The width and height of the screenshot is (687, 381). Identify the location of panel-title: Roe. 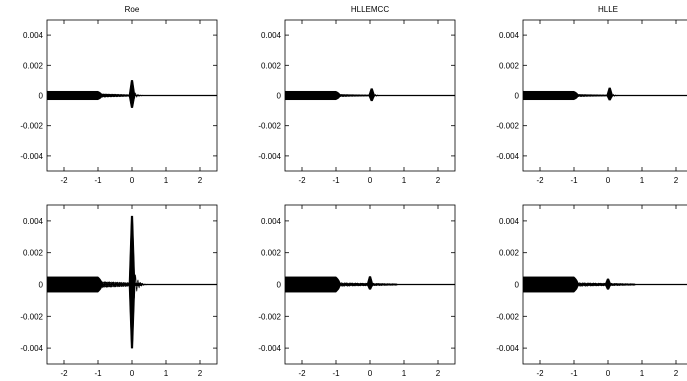
(132, 9).